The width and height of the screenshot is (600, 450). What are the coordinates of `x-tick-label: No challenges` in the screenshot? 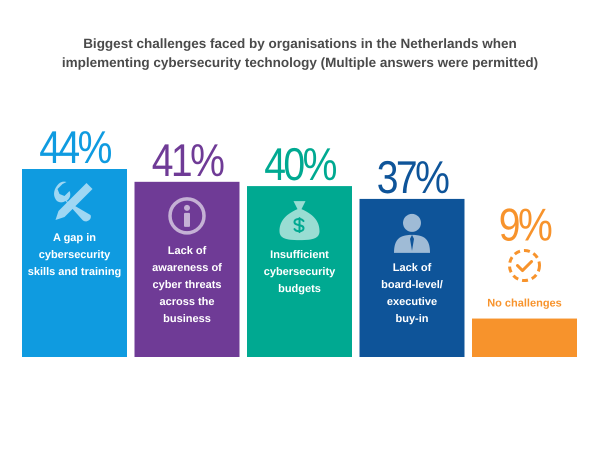 It's located at (524, 304).